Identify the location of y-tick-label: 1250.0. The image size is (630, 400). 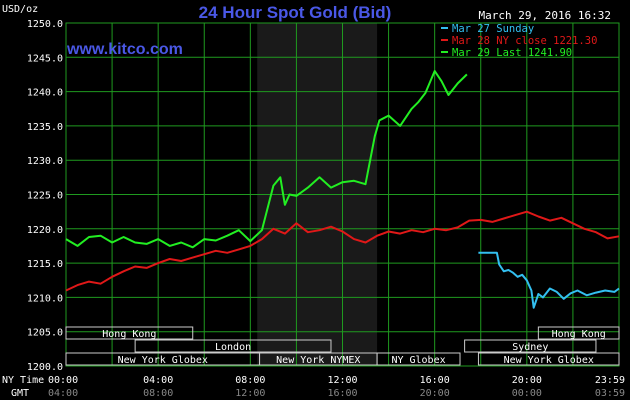
(45, 24).